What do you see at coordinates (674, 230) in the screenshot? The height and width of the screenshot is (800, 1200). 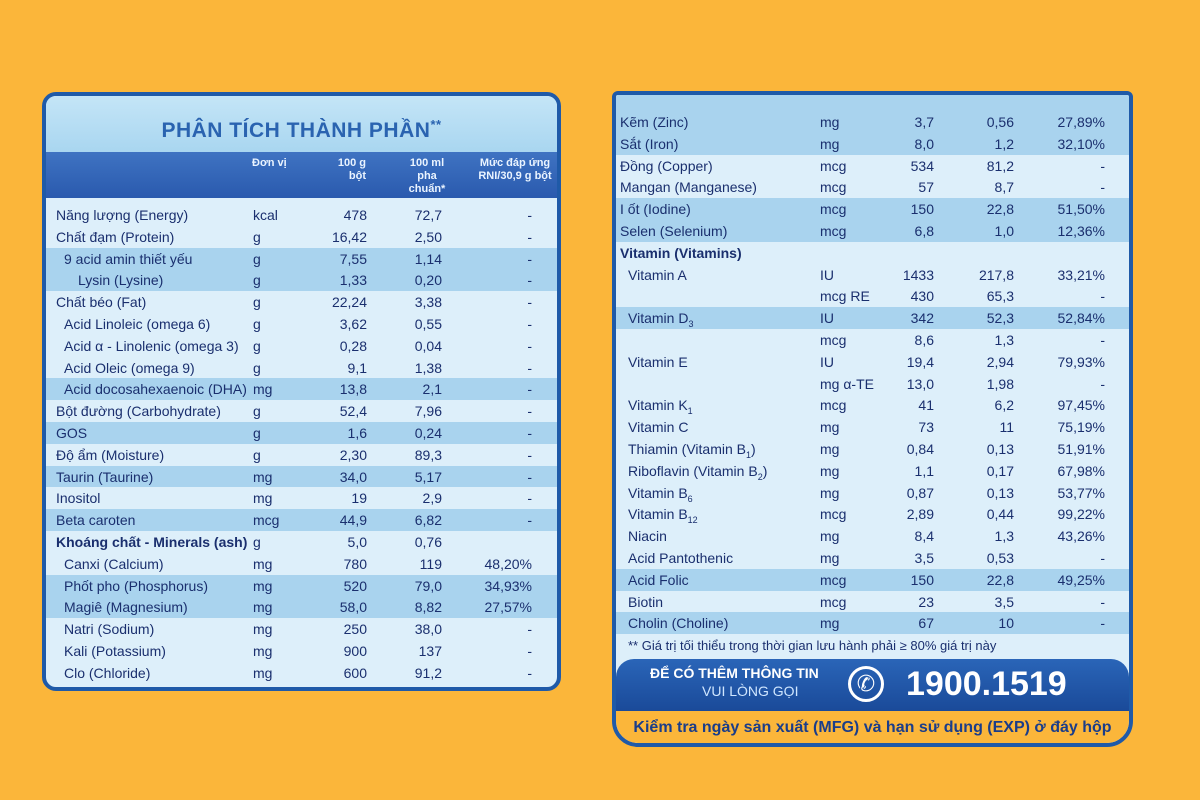 I see `nutrient-name-text: Selen (Selenium)` at bounding box center [674, 230].